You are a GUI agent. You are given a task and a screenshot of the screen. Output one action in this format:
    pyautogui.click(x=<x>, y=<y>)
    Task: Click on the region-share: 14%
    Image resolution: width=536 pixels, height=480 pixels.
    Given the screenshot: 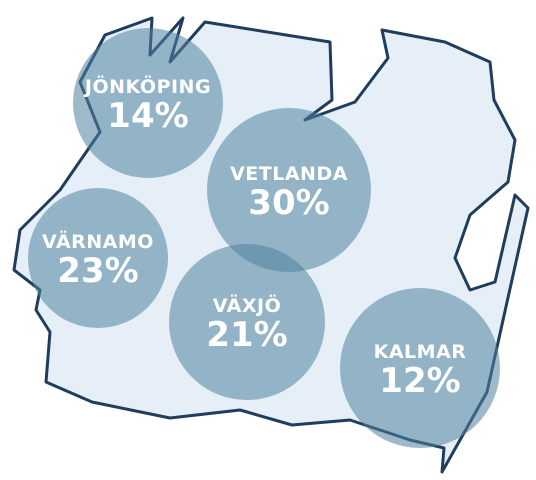 What is the action you would take?
    pyautogui.click(x=147, y=116)
    